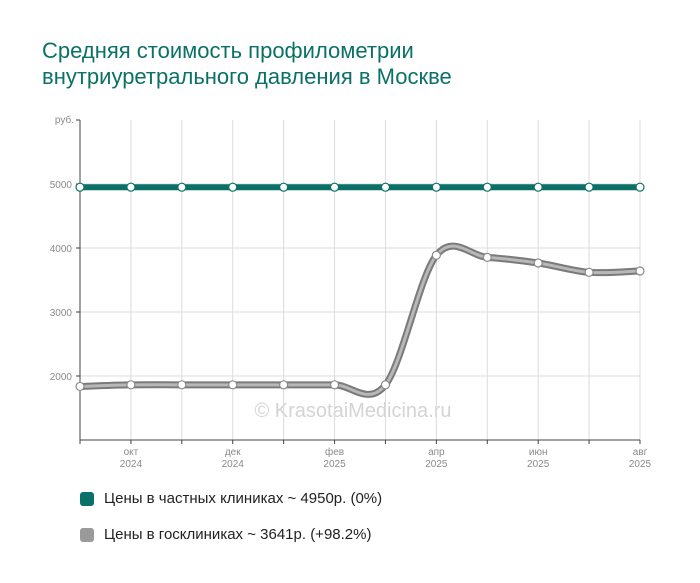  What do you see at coordinates (352, 411) in the screenshot?
I see `watermark: © KrasotaiMedicina.ru` at bounding box center [352, 411].